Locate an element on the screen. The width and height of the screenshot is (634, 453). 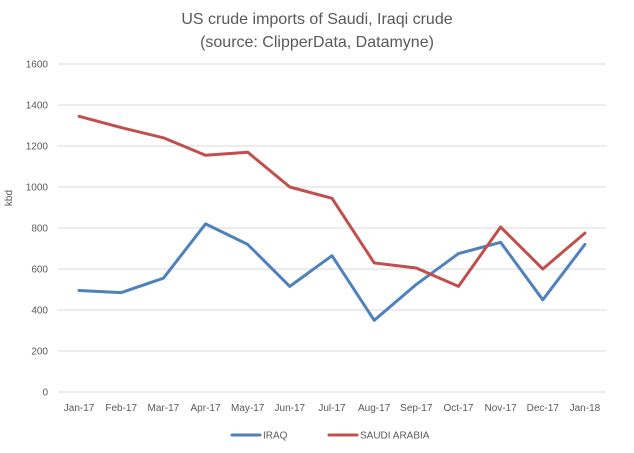
x-tick-label: Apr-17 is located at coordinates (206, 408).